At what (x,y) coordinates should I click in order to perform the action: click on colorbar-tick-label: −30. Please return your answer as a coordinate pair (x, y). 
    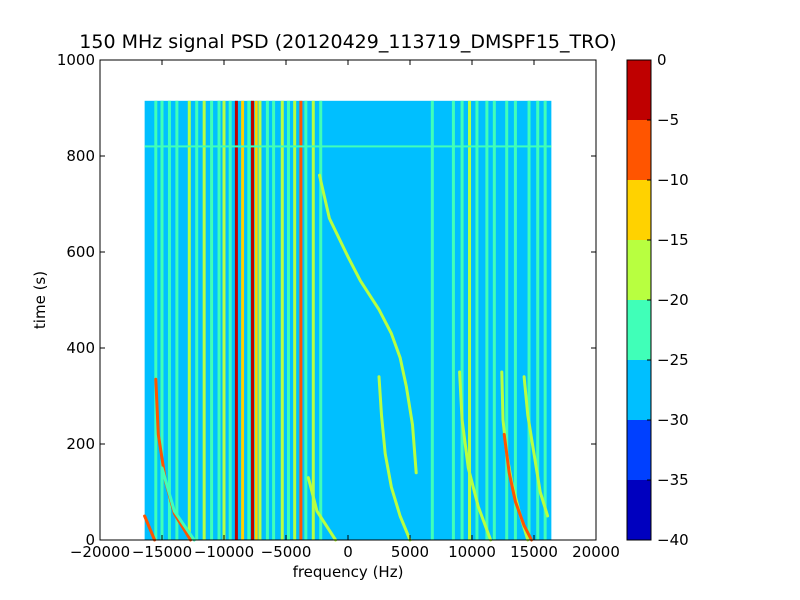
    Looking at the image, I should click on (673, 420).